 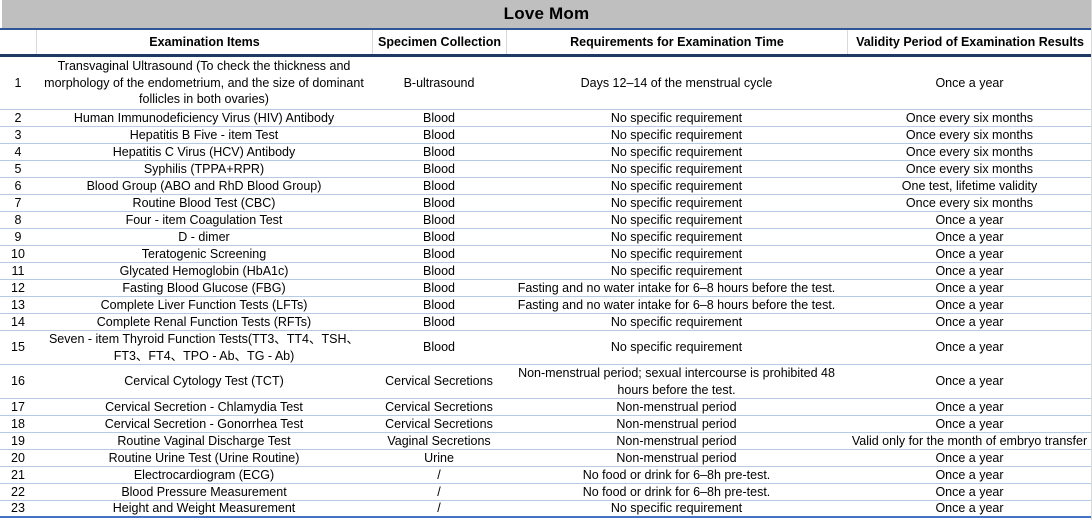 I want to click on cell-specimen-collection: Vaginal Secretions, so click(x=439, y=440).